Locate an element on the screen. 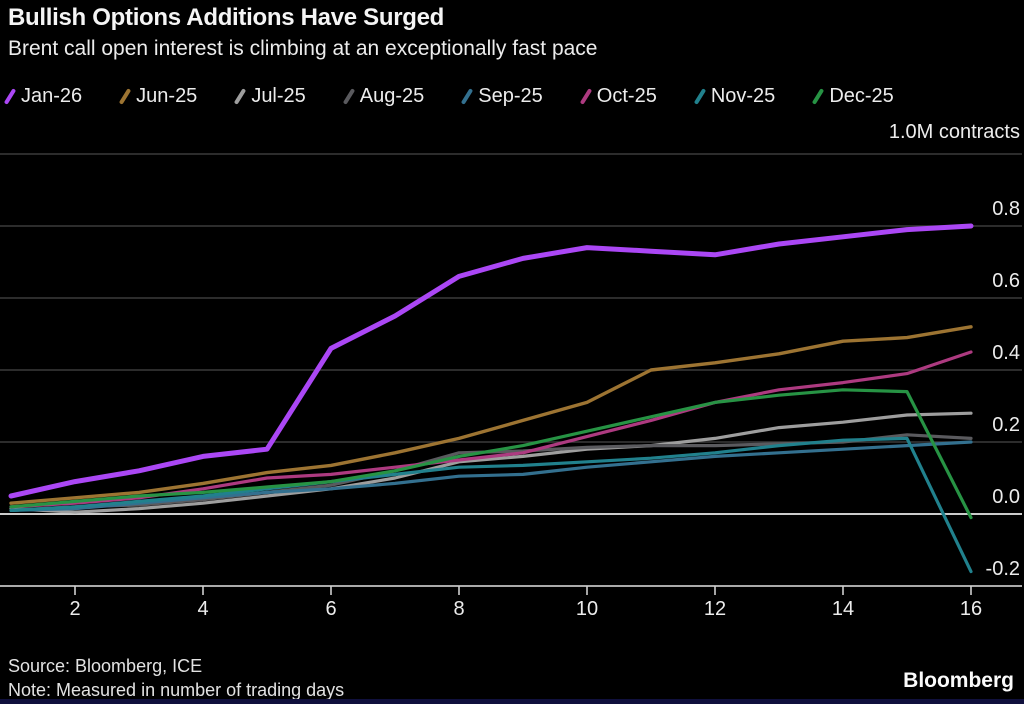 The width and height of the screenshot is (1024, 704). x-axis-label-10: 10 is located at coordinates (587, 609).